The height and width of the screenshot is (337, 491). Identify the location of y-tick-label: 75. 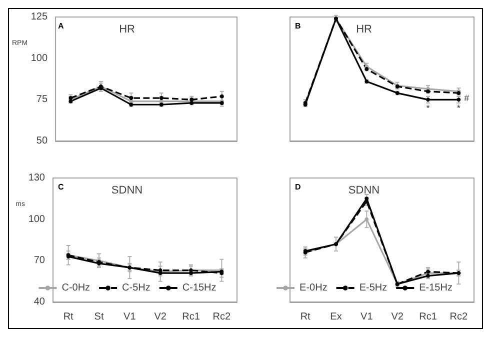
(42, 100).